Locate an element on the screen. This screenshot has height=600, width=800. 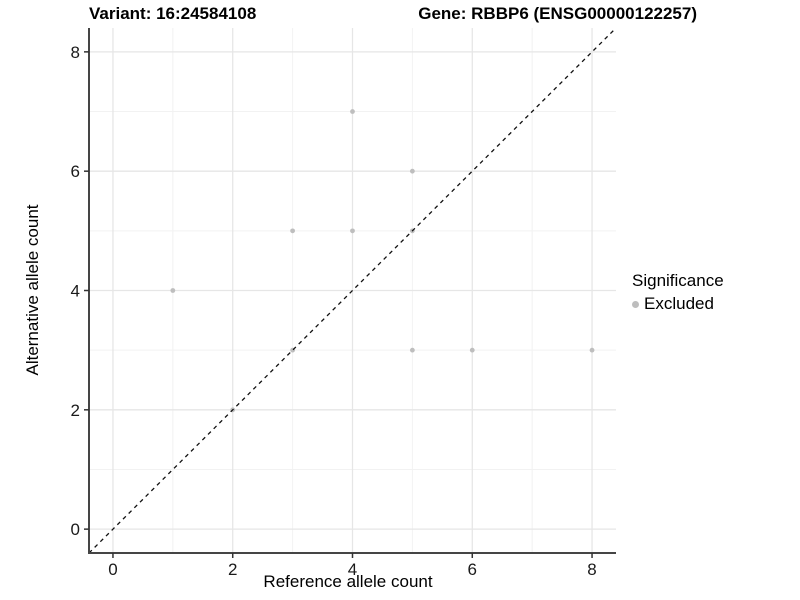
x-tick-label: 2 is located at coordinates (232, 569).